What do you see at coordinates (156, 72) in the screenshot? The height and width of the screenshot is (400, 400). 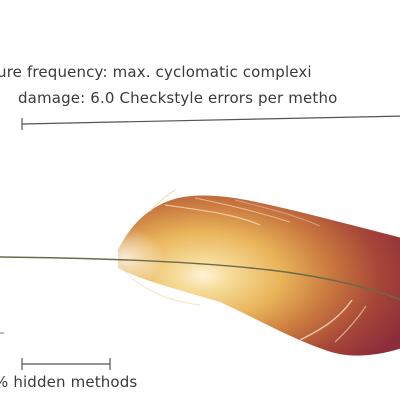 I see `caption-line-1: ture frequency: max. cyclomatic complexi` at bounding box center [156, 72].